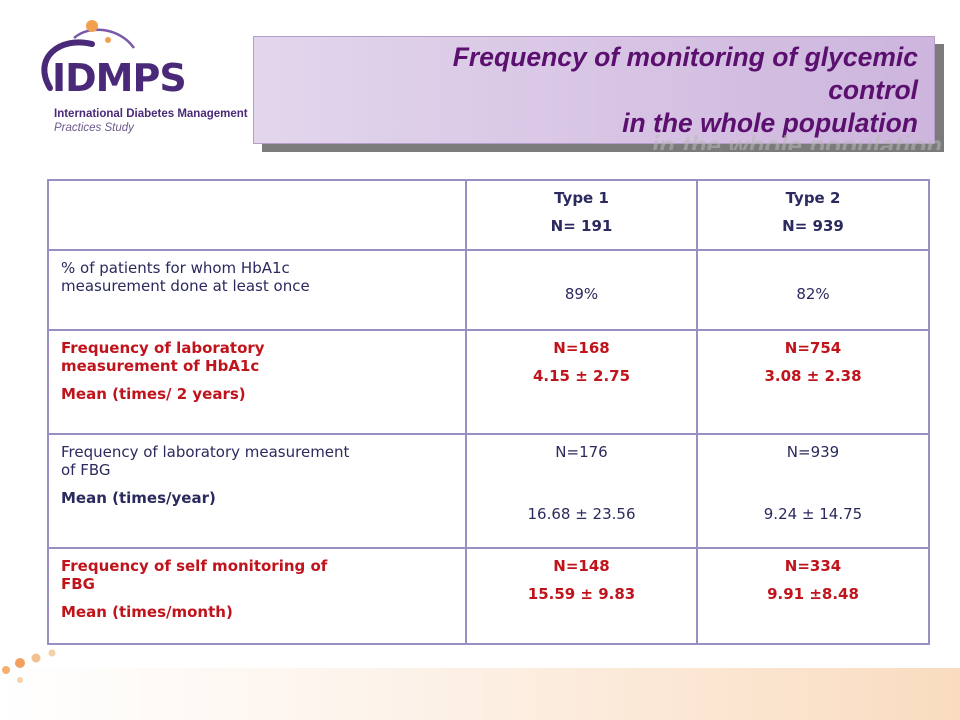 This screenshot has height=720, width=960. I want to click on logo-line-2: Practices Study, so click(94, 128).